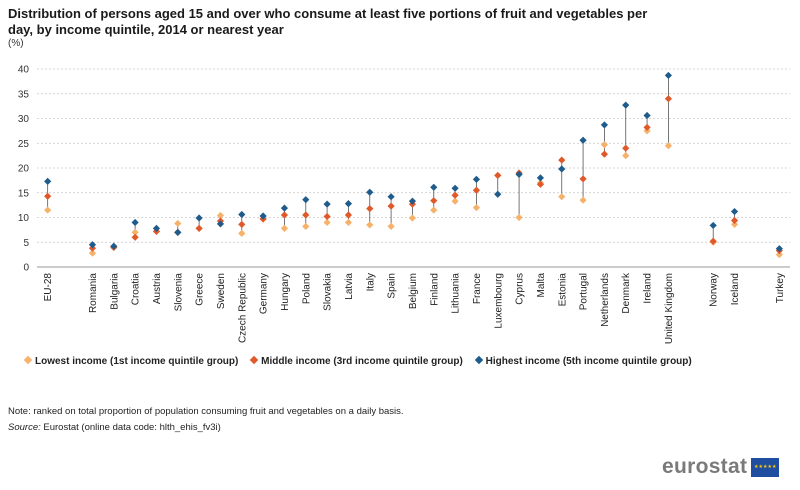 Image resolution: width=800 pixels, height=490 pixels. Describe the element at coordinates (648, 288) in the screenshot. I see `x-tick-label: Ireland` at that location.